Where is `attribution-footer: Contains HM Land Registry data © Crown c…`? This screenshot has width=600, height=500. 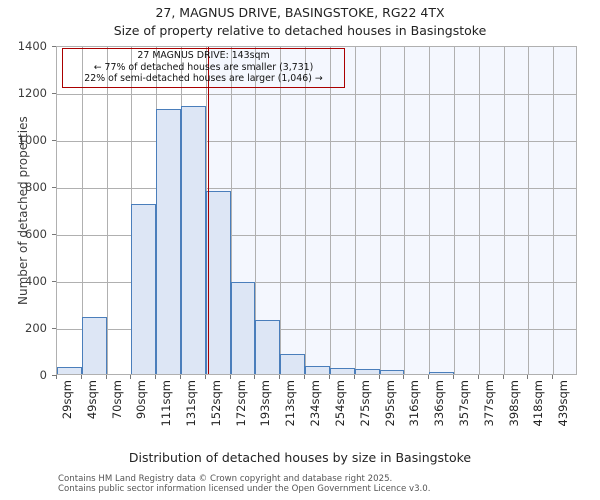 attribution-footer: Contains HM Land Registry data © Crown c… is located at coordinates (244, 484).